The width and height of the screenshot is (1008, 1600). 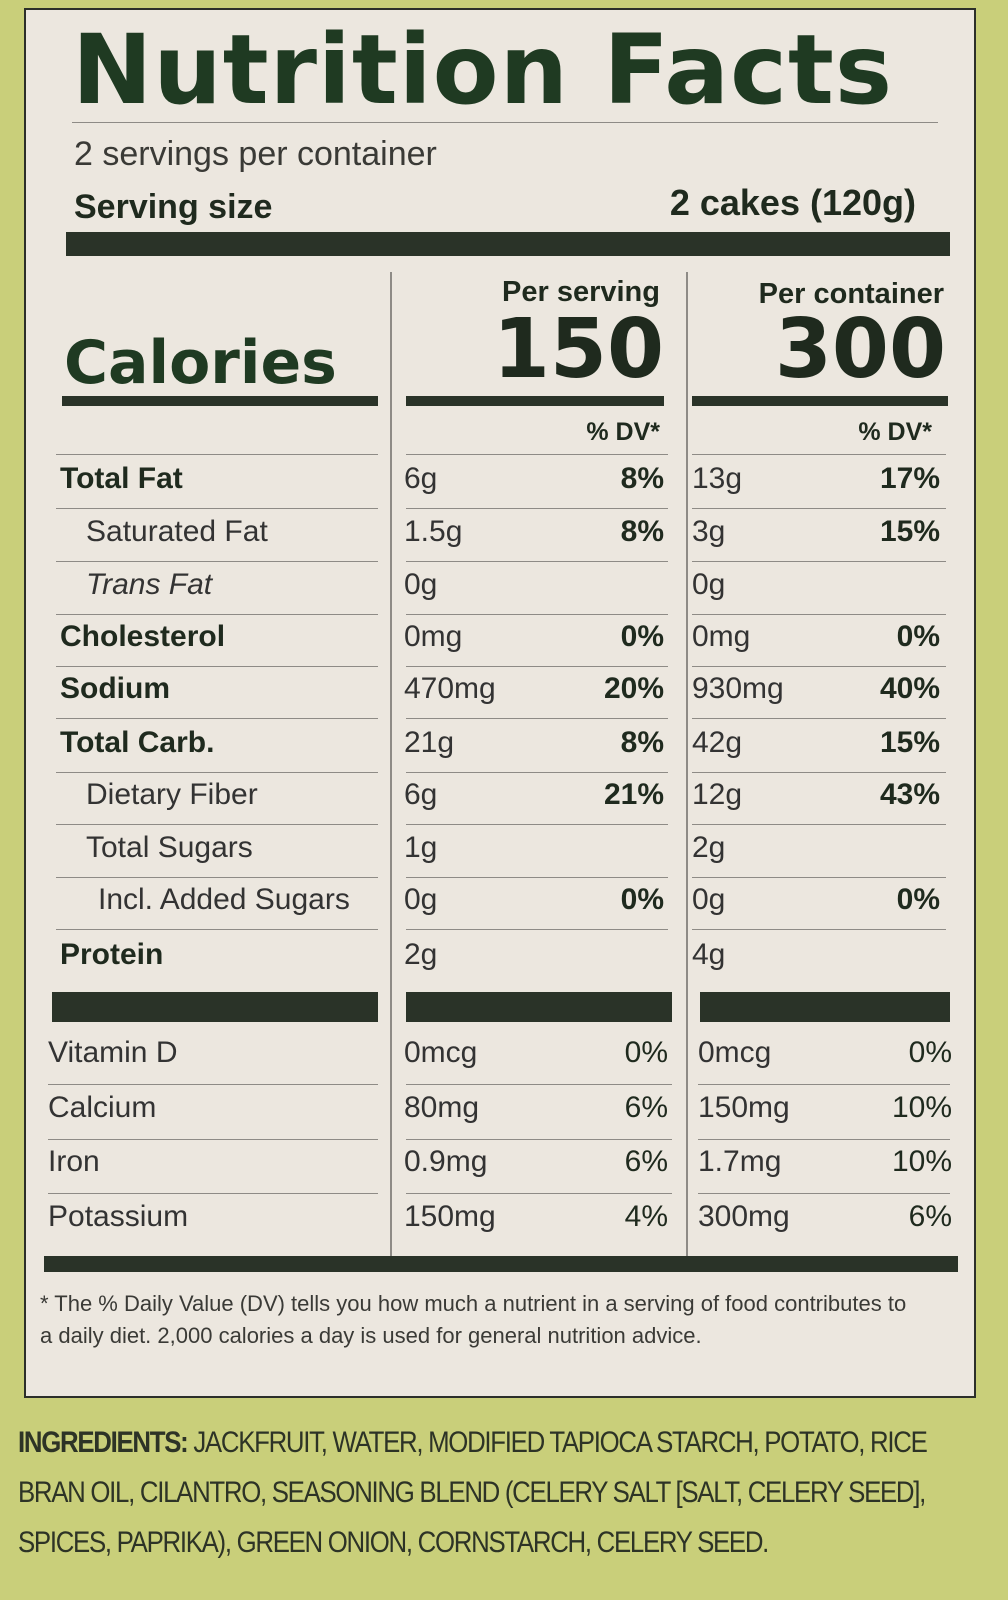 I want to click on container-amount: 13g, so click(x=717, y=478).